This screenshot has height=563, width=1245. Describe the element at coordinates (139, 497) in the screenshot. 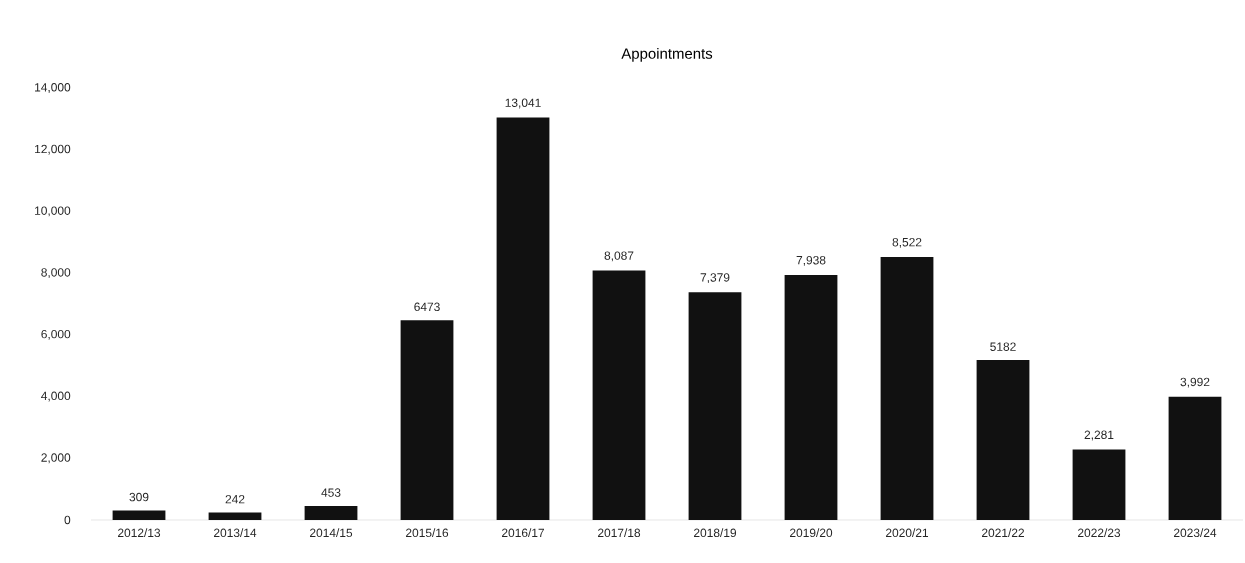

I see `data-label: 309` at that location.